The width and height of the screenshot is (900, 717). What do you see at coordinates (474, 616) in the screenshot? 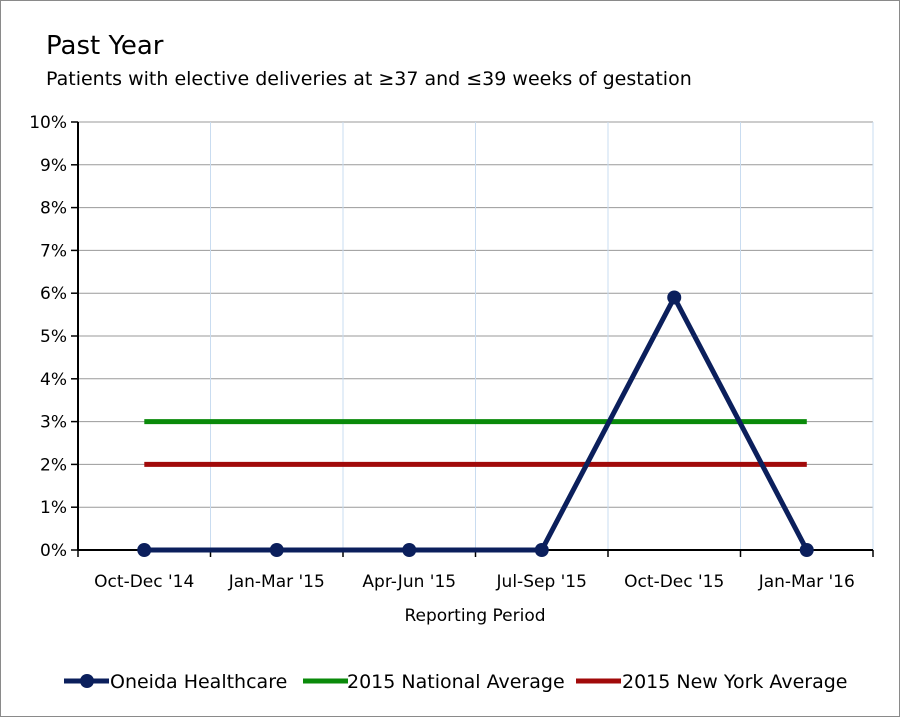
I see `x-axis-title: Reporting Period` at bounding box center [474, 616].